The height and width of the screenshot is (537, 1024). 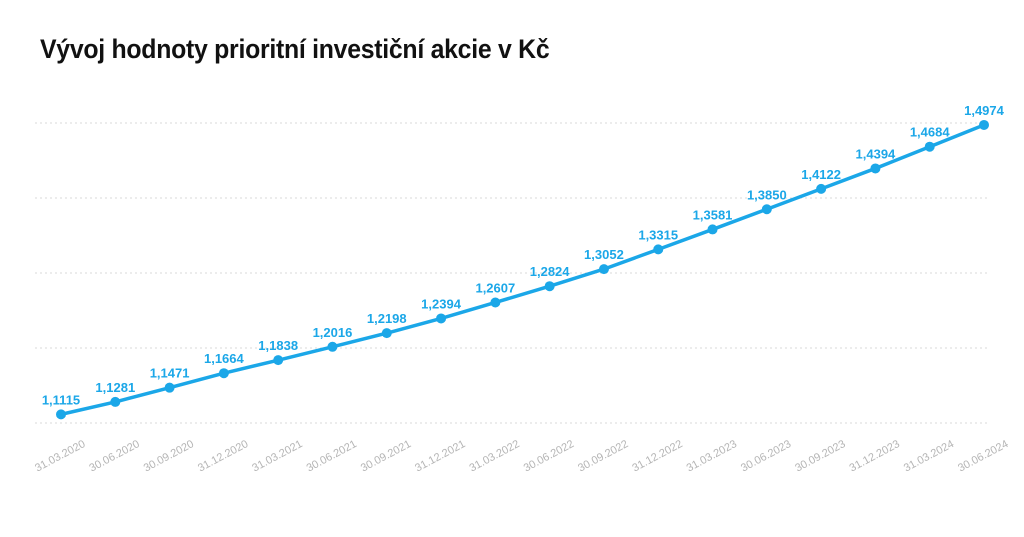 I want to click on x-tick-label: 30.06.2020, so click(x=114, y=456).